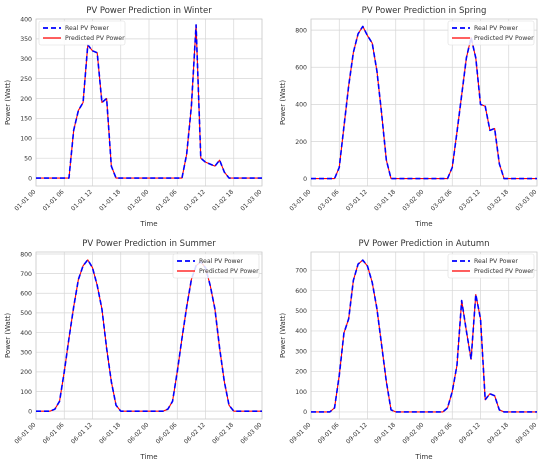  Describe the element at coordinates (498, 433) in the screenshot. I see `x-tick-label: 09-02 18` at that location.